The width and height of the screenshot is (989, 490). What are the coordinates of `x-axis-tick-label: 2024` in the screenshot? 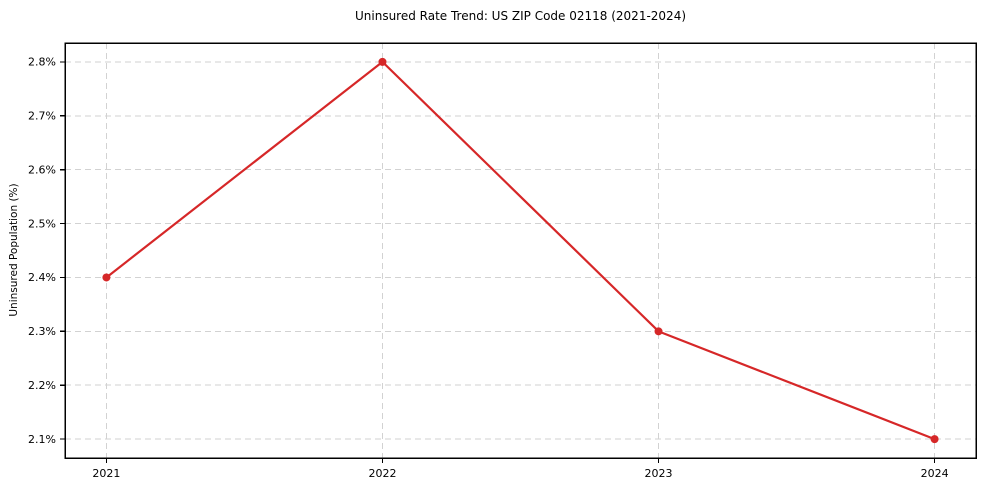 It's located at (935, 473).